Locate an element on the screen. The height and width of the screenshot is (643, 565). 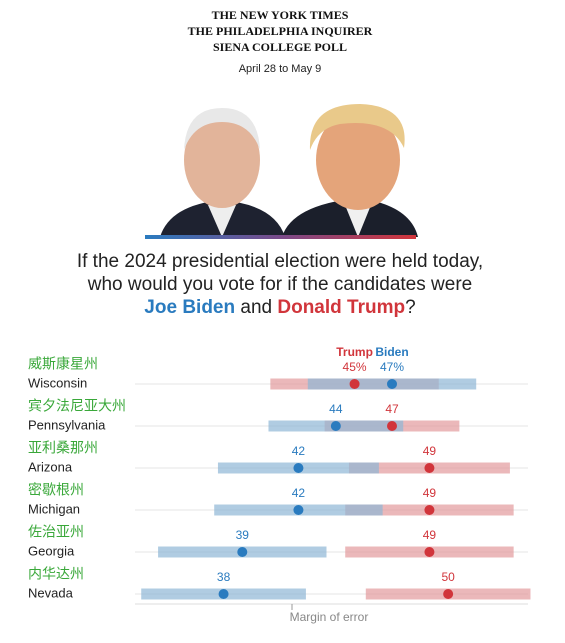
state-name-zh: 佐治亚州 is located at coordinates (56, 532).